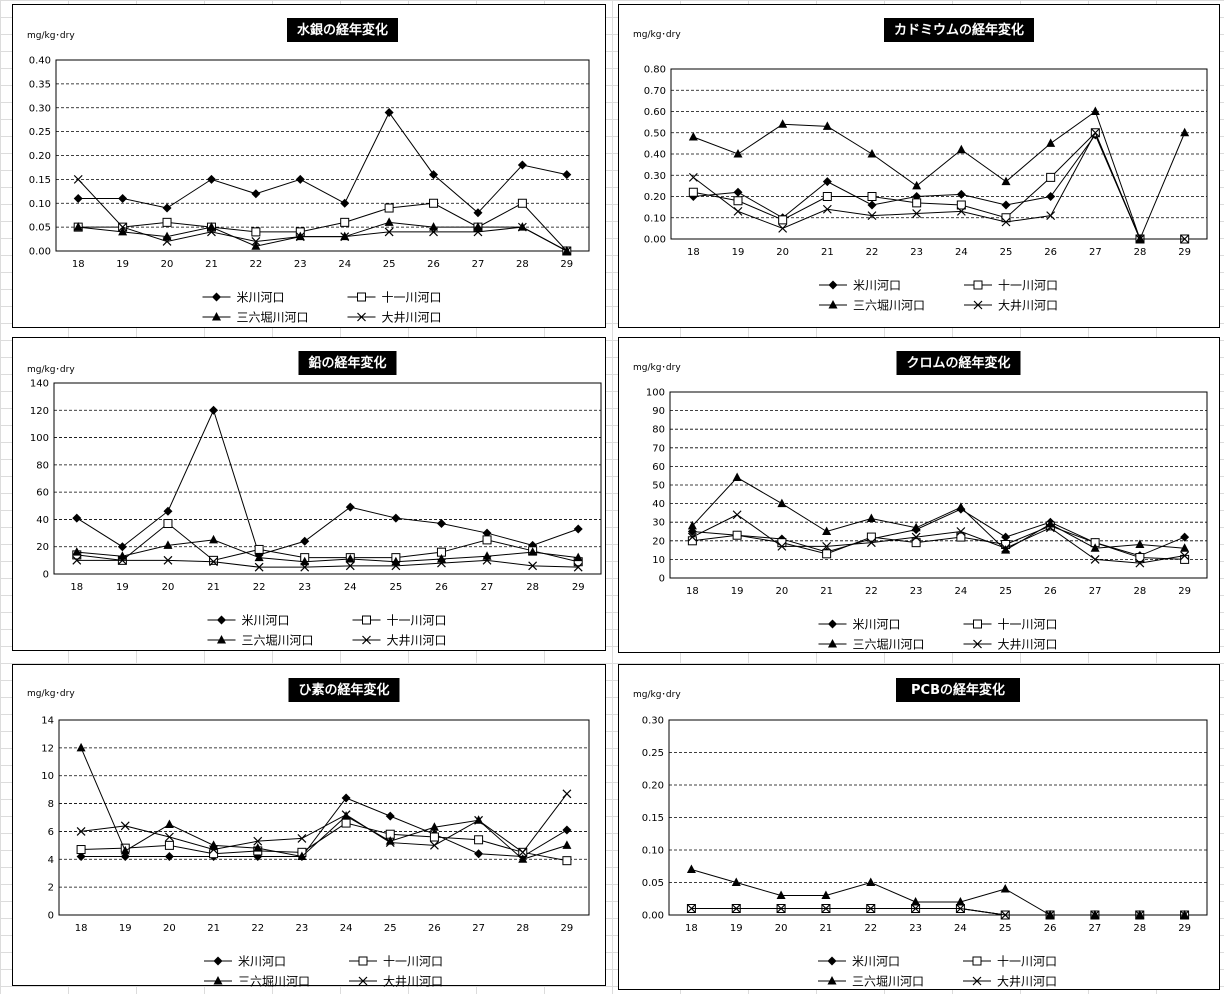 The width and height of the screenshot is (1224, 994). Describe the element at coordinates (658, 523) in the screenshot. I see `y-tick-label: 30` at that location.